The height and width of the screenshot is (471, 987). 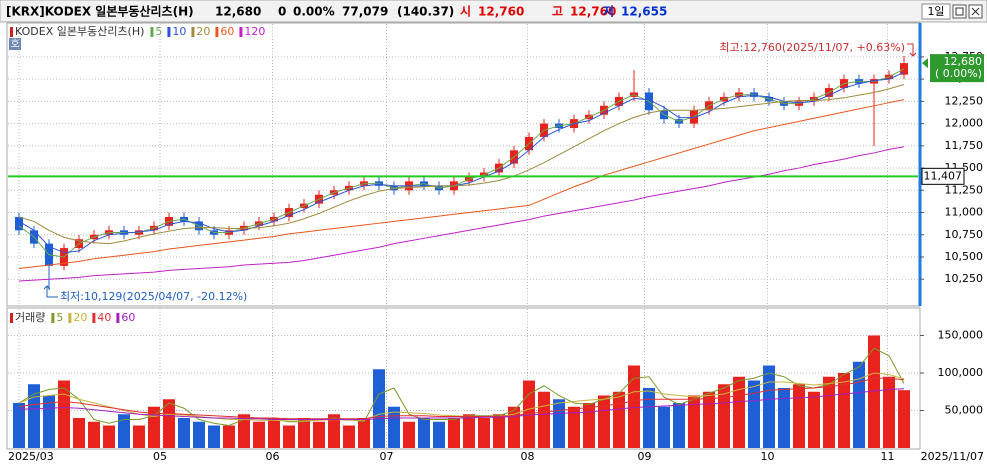 What do you see at coordinates (925, 63) in the screenshot?
I see `current-marker` at bounding box center [925, 63].